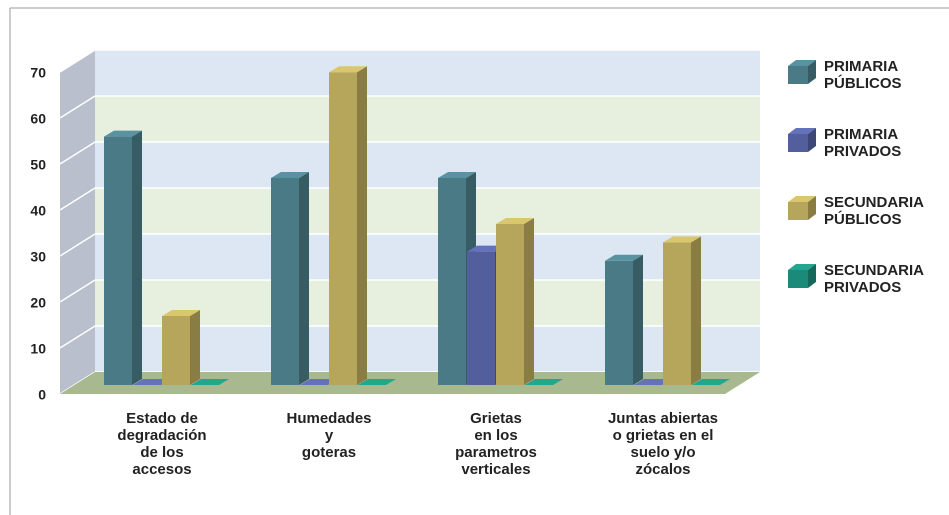 This screenshot has width=949, height=515. I want to click on x-tick-label: Grietas en los parametros verticales, so click(496, 444).